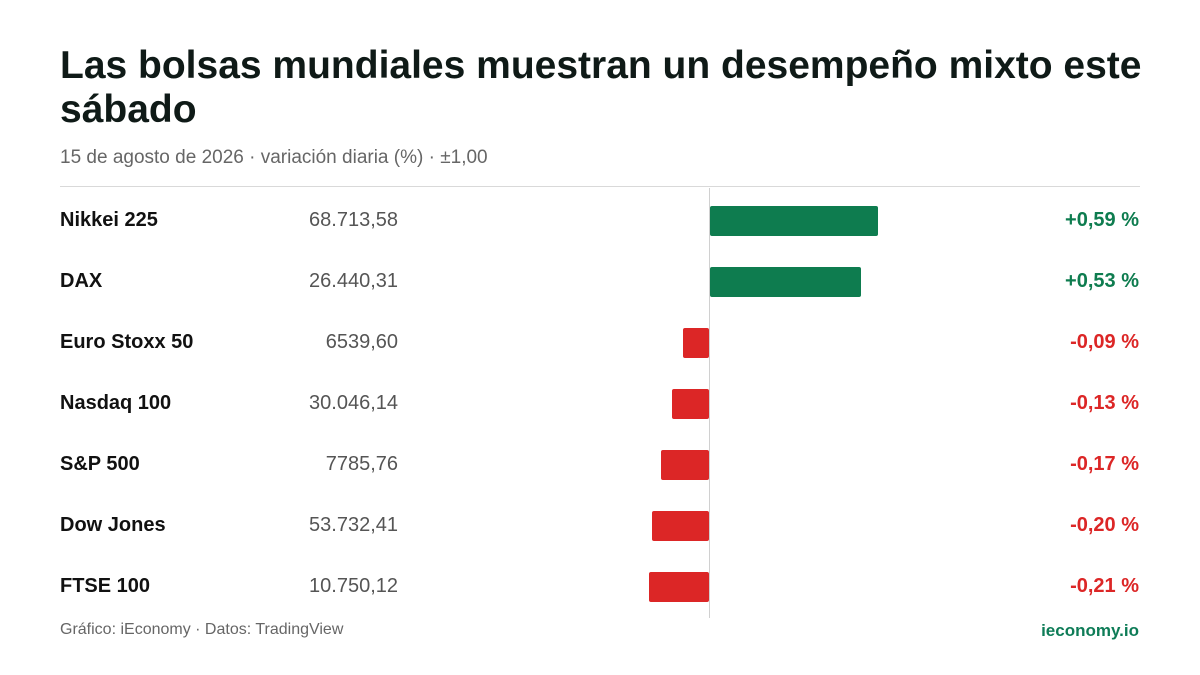  I want to click on change-percent-label: -0,20 %, so click(1104, 525).